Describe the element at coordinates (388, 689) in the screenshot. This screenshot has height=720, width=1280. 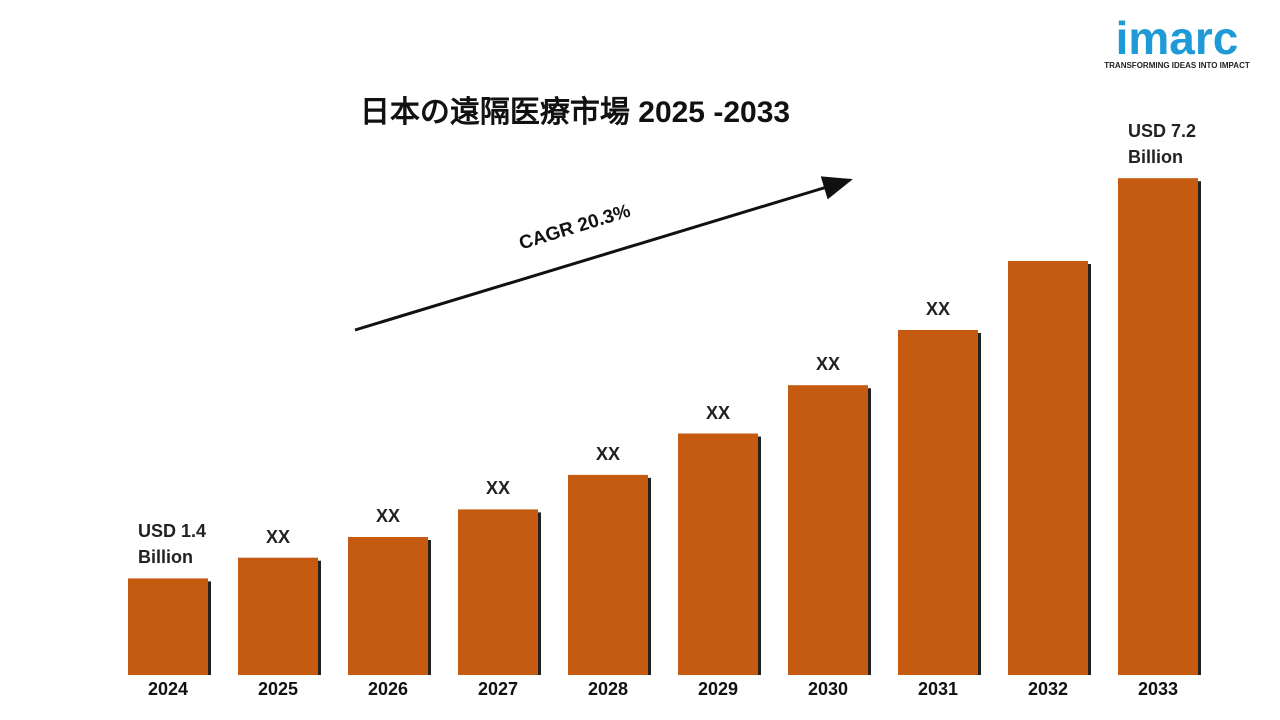
I see `x-tick-label: 2026` at that location.